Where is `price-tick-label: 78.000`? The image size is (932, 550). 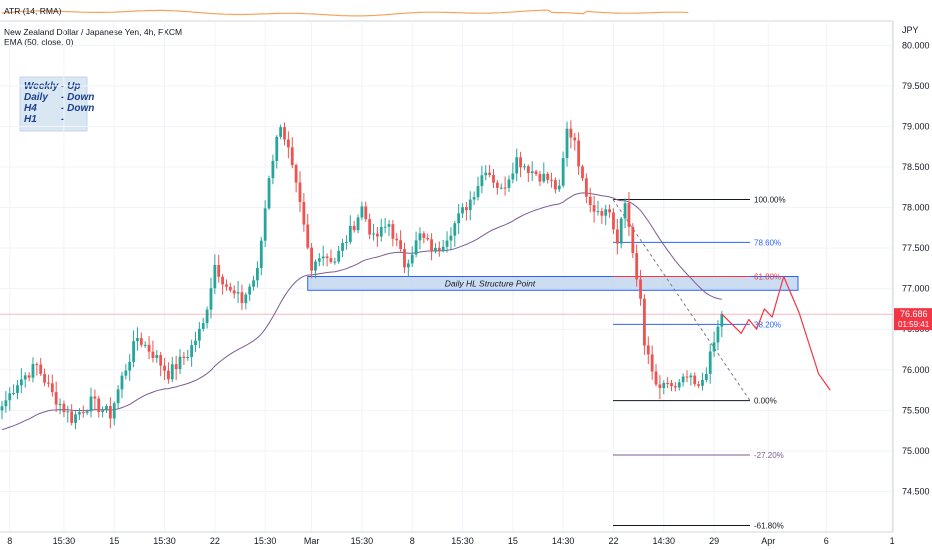
price-tick-label: 78.000 is located at coordinates (916, 208).